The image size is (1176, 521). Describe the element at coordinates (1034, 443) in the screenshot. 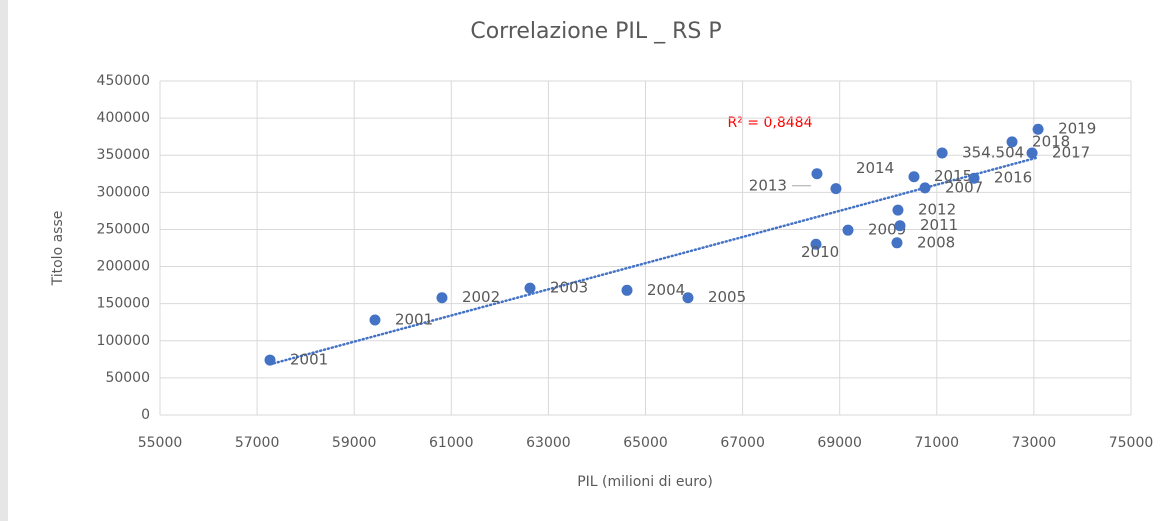

I see `x-tick-label: 73000` at that location.